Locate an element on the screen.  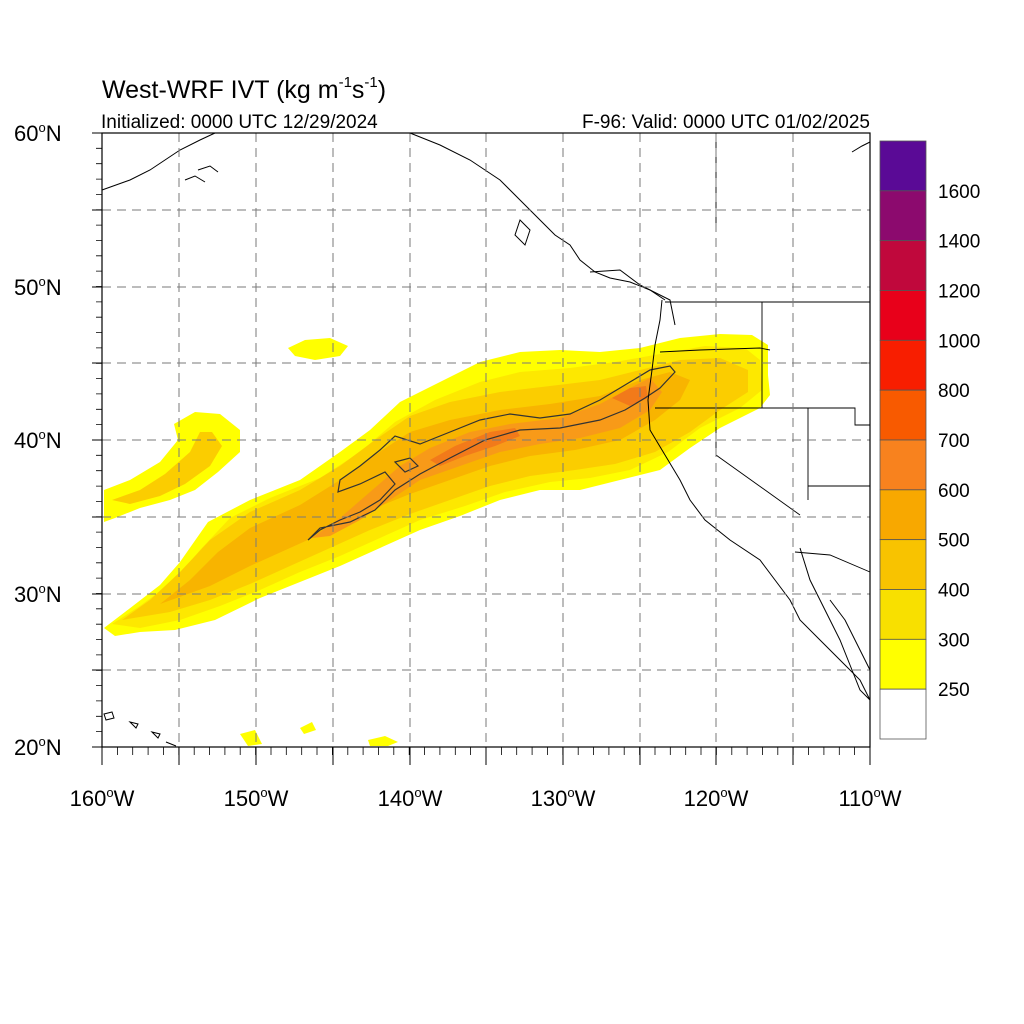
colorbar-label: 600 is located at coordinates (954, 491).